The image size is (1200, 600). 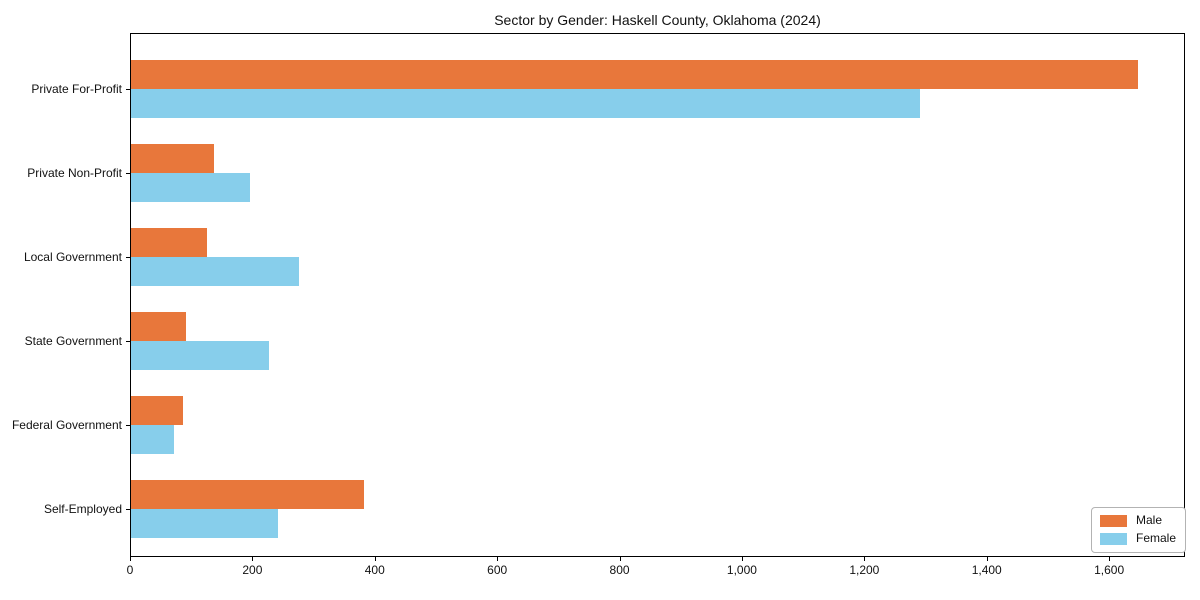 What do you see at coordinates (864, 570) in the screenshot?
I see `x-axis-tick-label: 1,200` at bounding box center [864, 570].